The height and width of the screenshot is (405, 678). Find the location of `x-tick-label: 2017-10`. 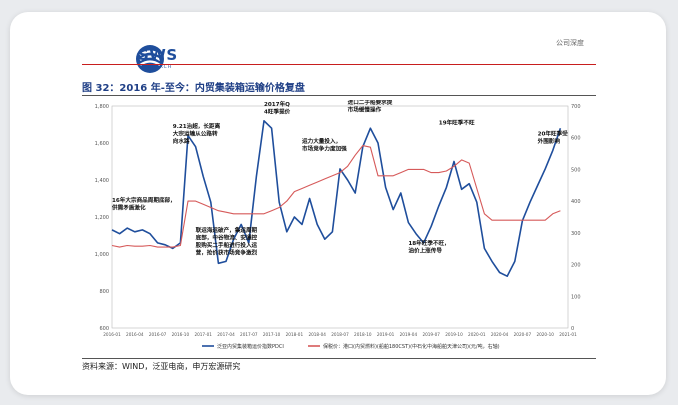

x-tick-label: 2017-10 is located at coordinates (272, 334).